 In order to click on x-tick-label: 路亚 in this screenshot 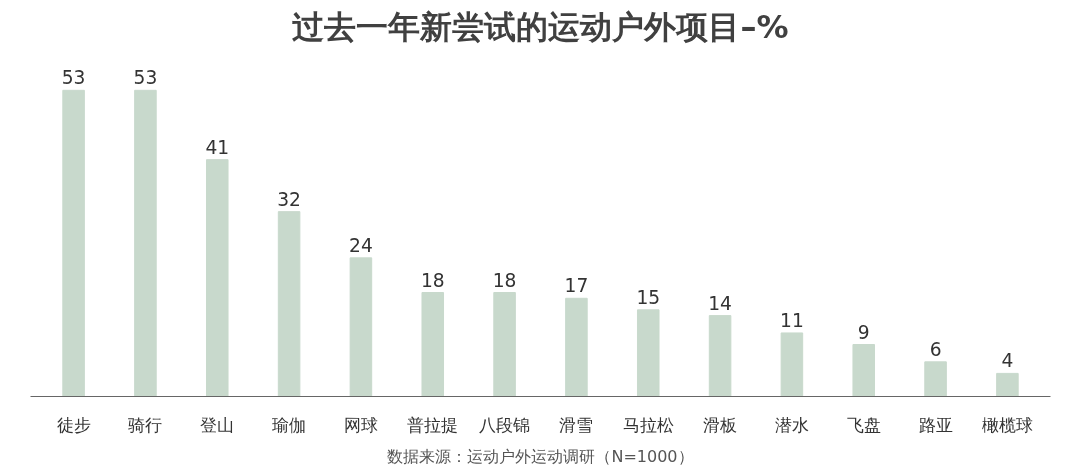, I will do `click(935, 424)`.